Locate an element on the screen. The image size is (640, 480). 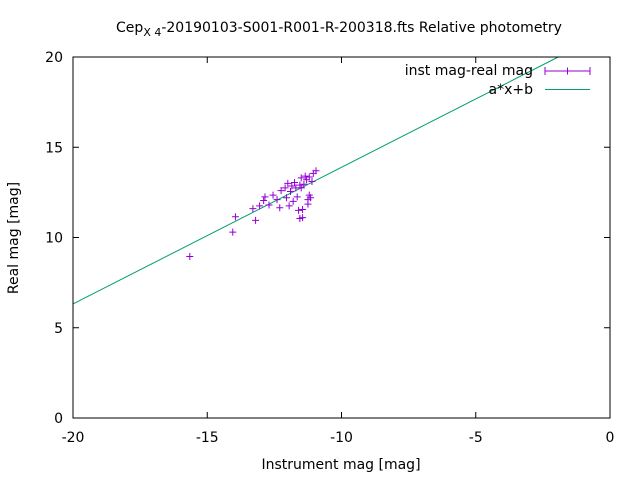
y-tick-label: 10 is located at coordinates (54, 239).